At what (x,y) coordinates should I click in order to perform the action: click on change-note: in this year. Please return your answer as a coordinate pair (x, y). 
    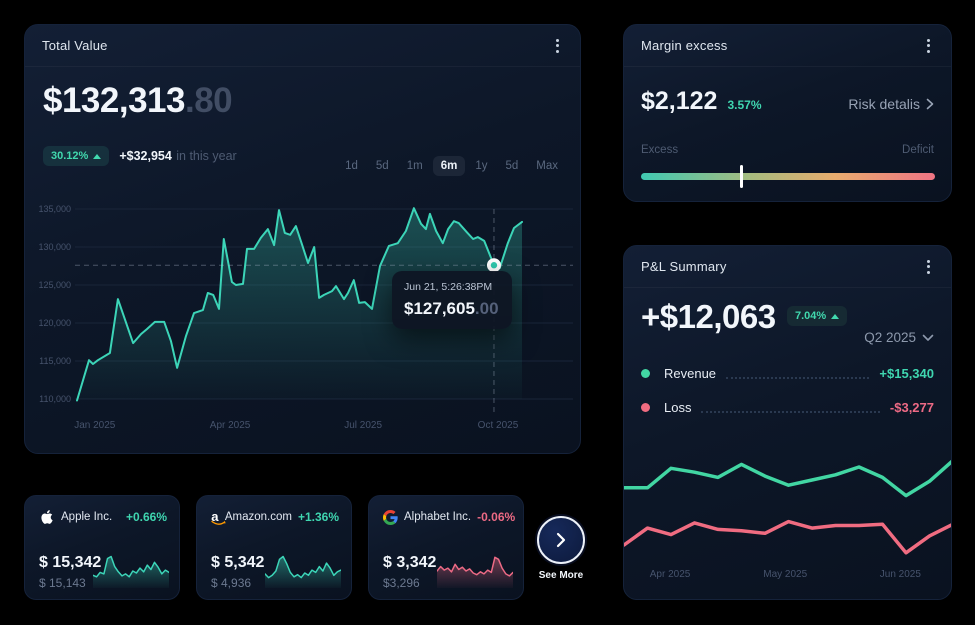
    Looking at the image, I should click on (206, 156).